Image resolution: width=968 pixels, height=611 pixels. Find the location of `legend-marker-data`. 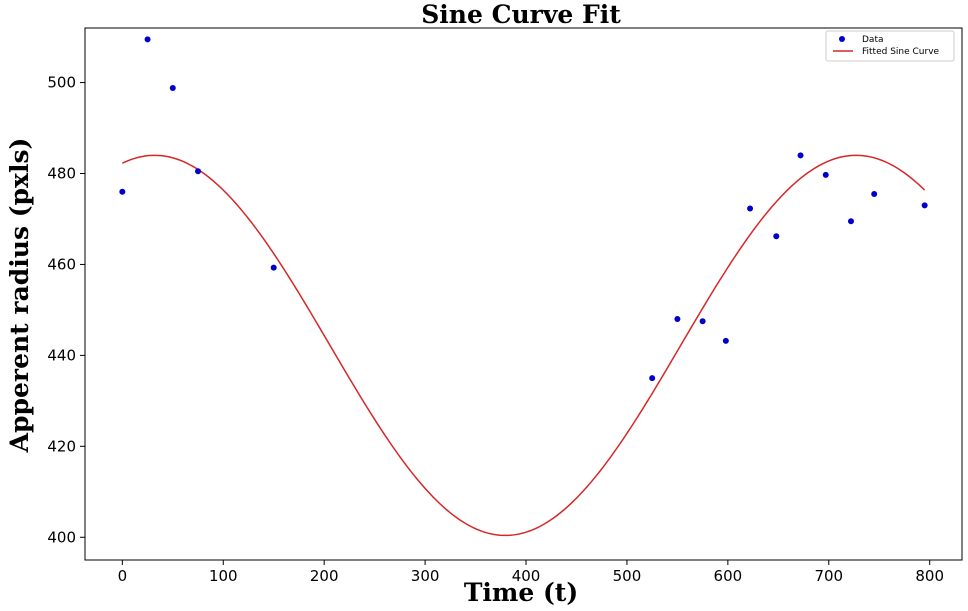

legend-marker-data is located at coordinates (842, 39).